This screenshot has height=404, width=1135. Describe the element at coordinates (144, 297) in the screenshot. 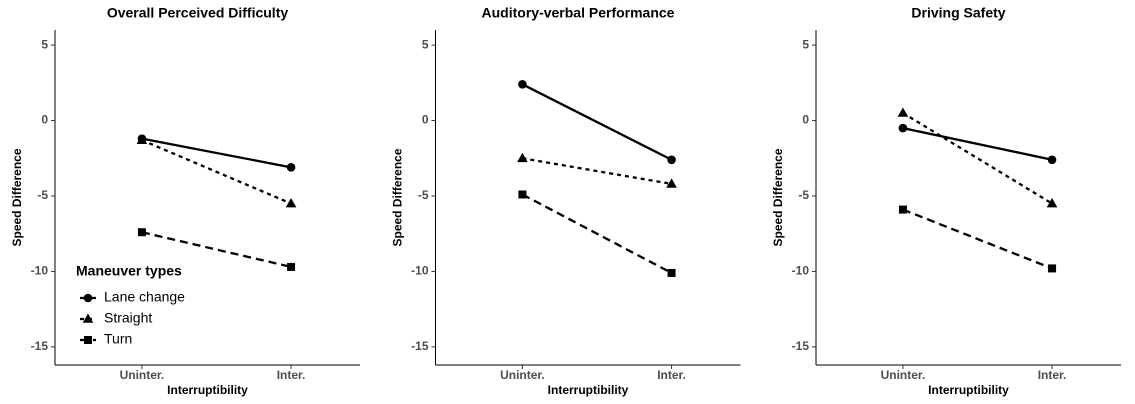

I see `legend-label: Lane change` at that location.